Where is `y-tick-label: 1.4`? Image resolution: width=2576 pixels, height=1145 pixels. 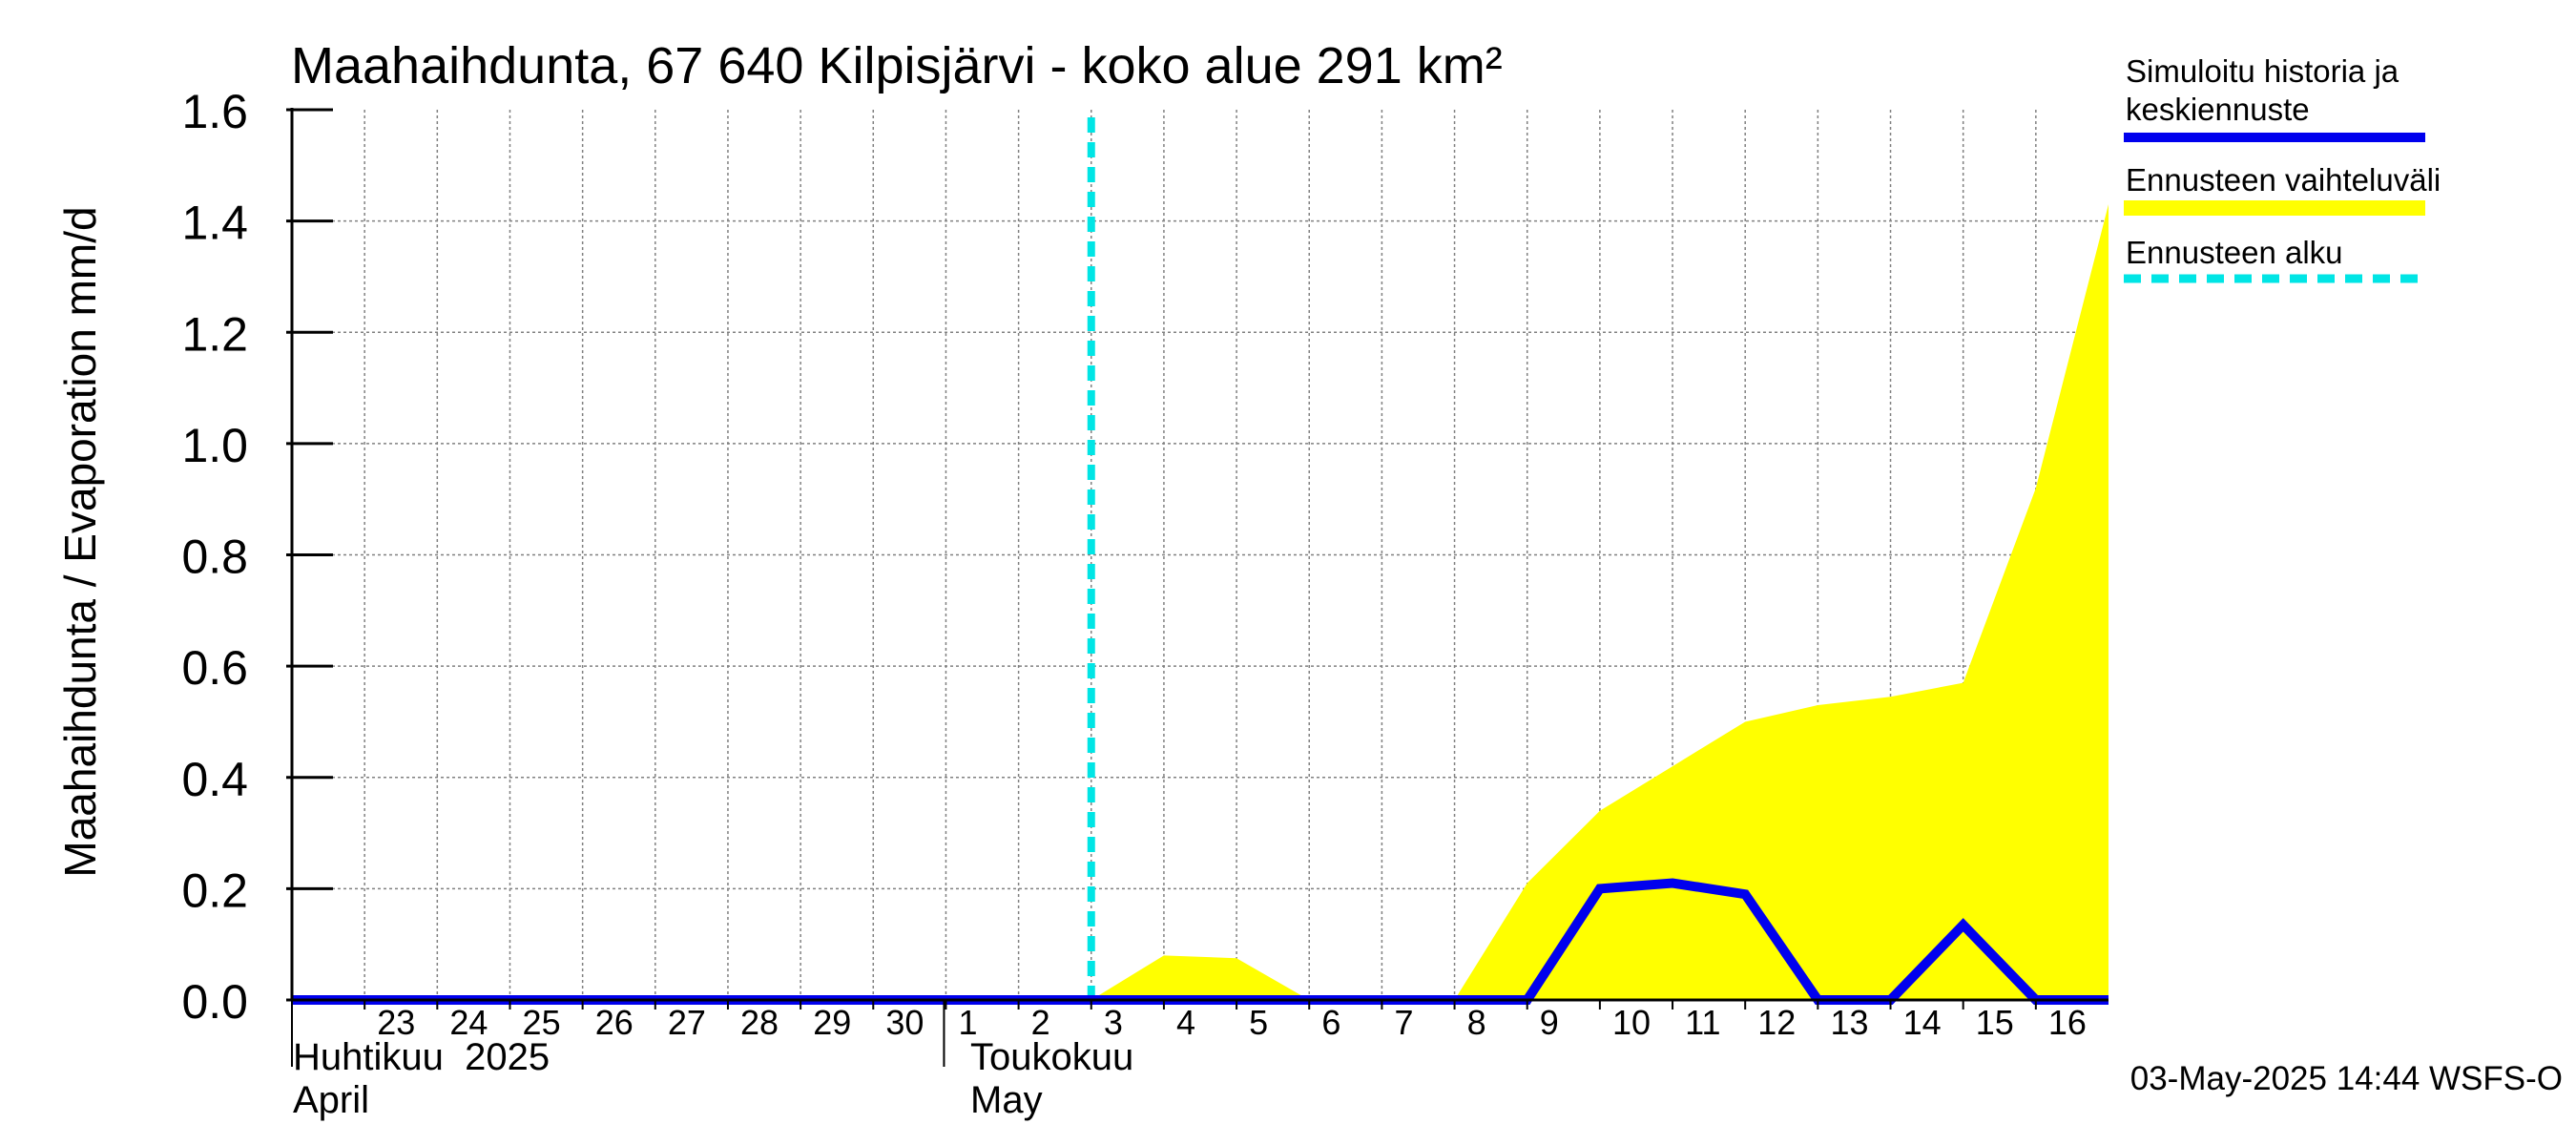 y-tick-label: 1.4 is located at coordinates (214, 224).